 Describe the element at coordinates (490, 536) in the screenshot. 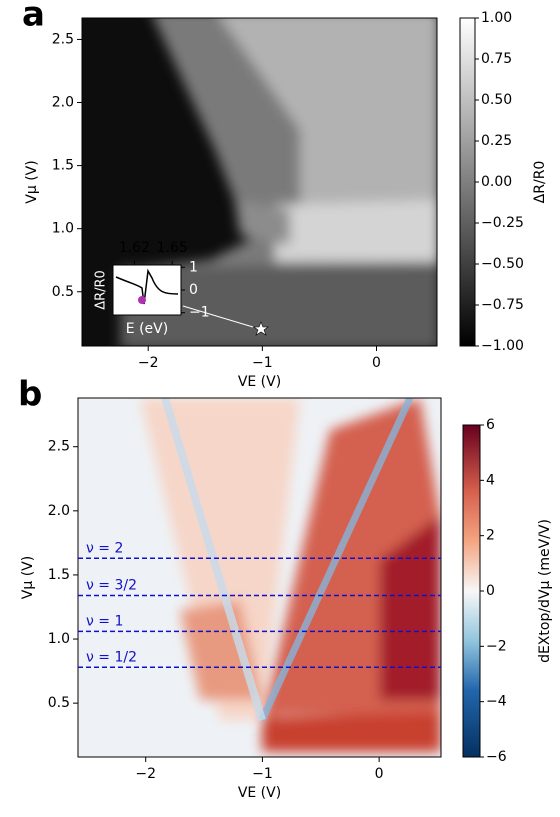

I see `colorbar-tick-label: 2` at that location.